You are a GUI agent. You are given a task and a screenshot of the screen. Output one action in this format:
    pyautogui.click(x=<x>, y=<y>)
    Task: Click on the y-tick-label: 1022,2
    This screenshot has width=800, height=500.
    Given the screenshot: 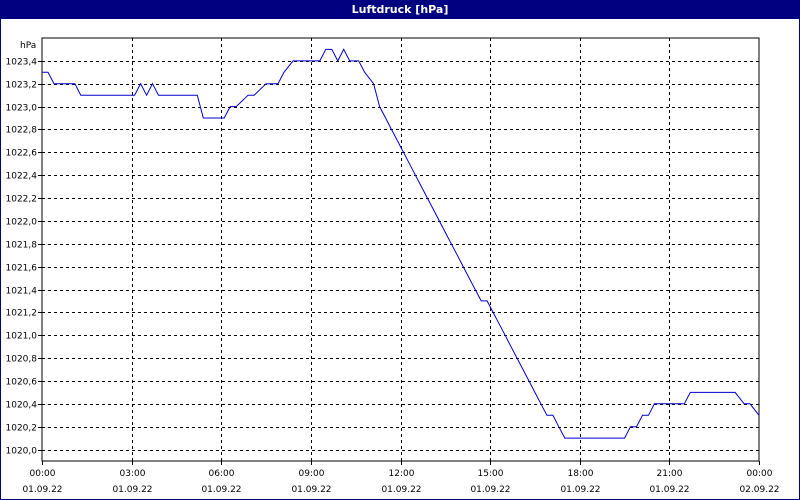 What is the action you would take?
    pyautogui.click(x=22, y=200)
    